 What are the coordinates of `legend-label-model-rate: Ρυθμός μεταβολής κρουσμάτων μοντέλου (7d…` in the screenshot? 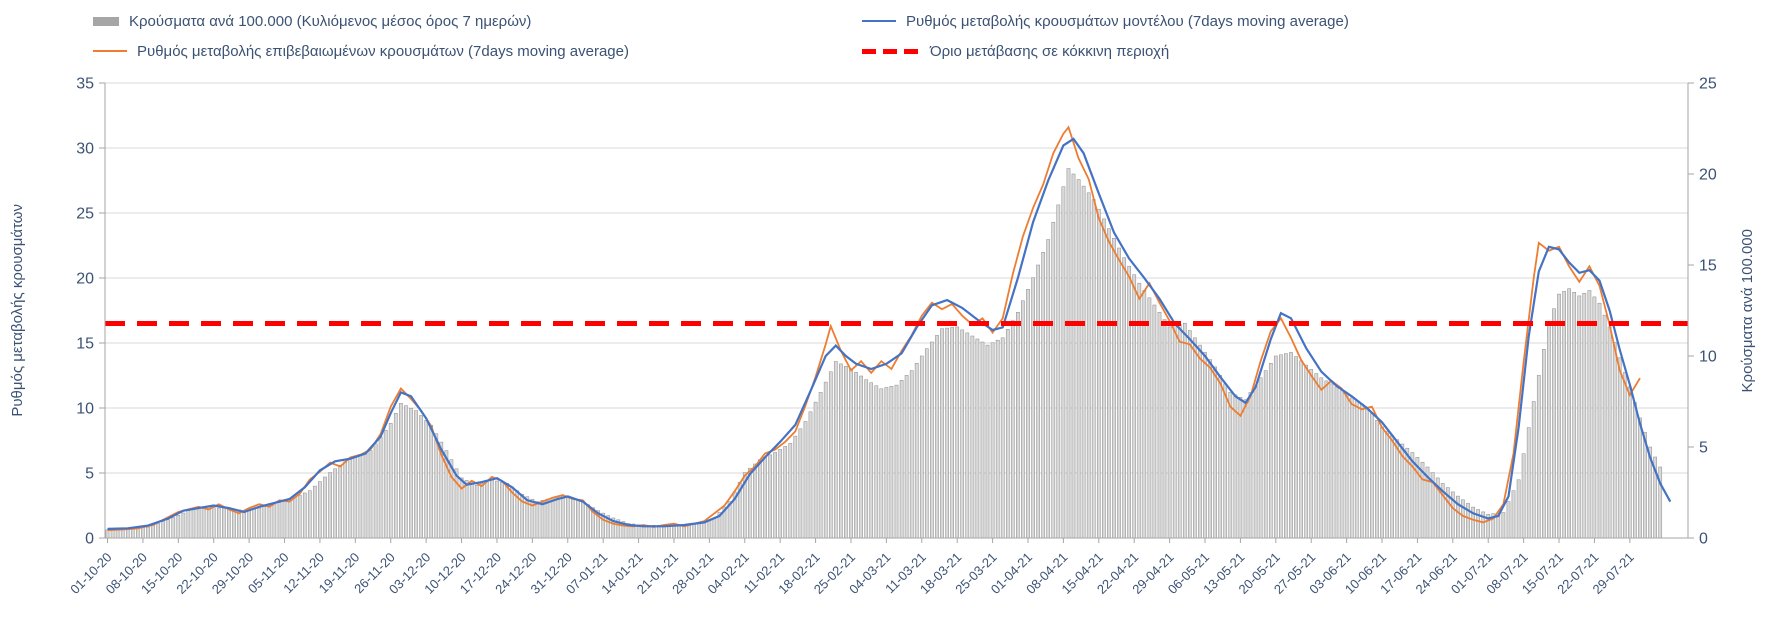 It's located at (1127, 21).